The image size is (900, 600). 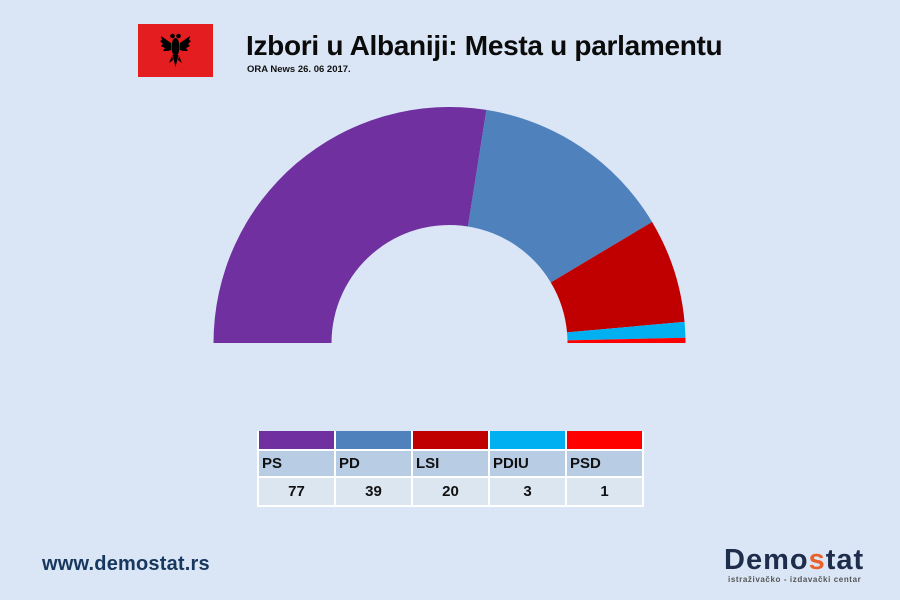 What do you see at coordinates (373, 441) in the screenshot?
I see `legend-swatch-pd` at bounding box center [373, 441].